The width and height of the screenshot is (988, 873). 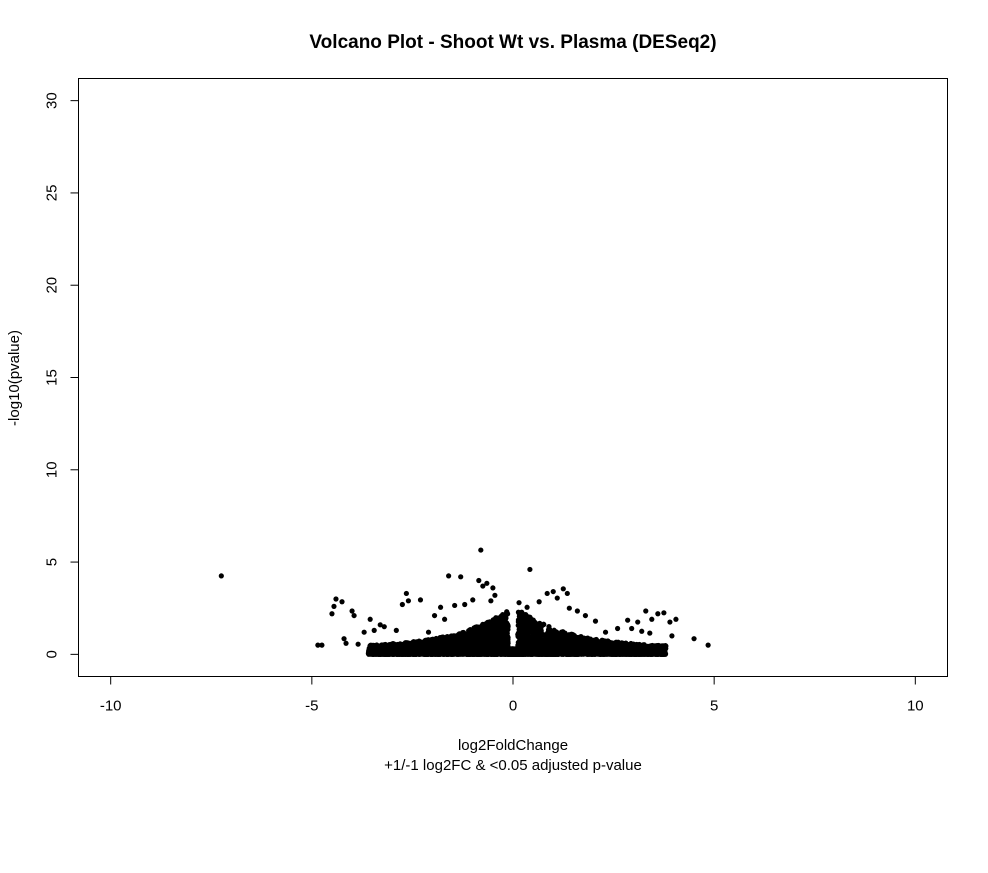 I want to click on y-tick-label: 15, so click(x=52, y=377).